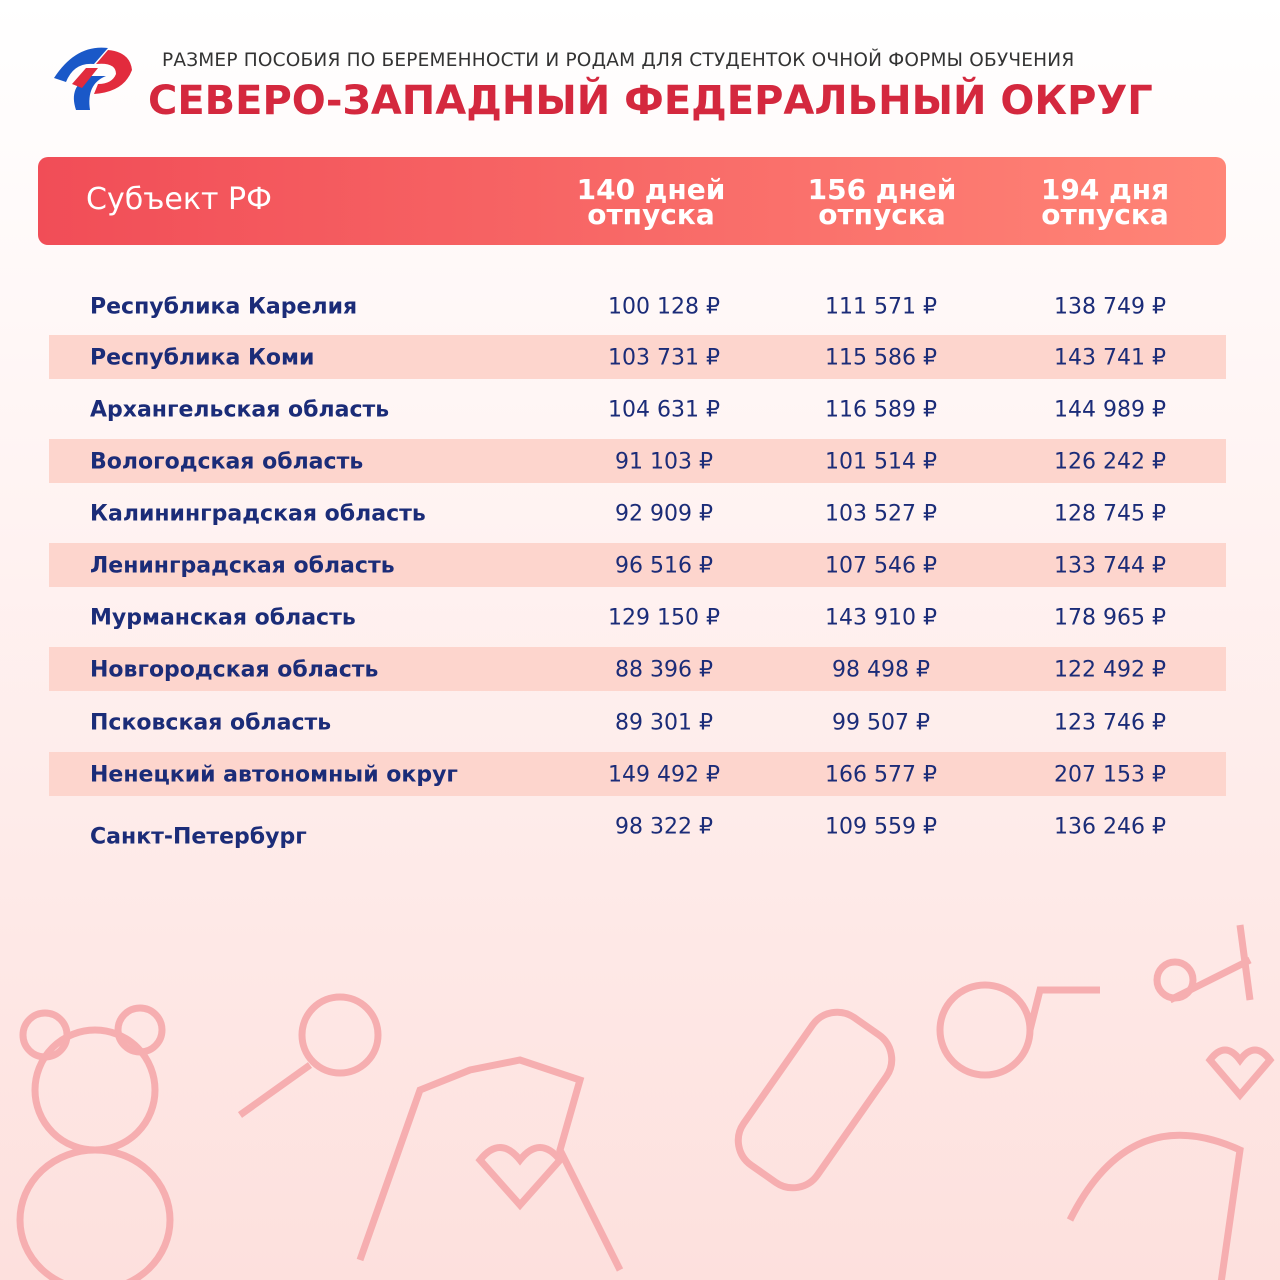 The height and width of the screenshot is (1280, 1280). What do you see at coordinates (1110, 358) in the screenshot?
I see `benefit-amount: 143 741 ₽` at bounding box center [1110, 358].